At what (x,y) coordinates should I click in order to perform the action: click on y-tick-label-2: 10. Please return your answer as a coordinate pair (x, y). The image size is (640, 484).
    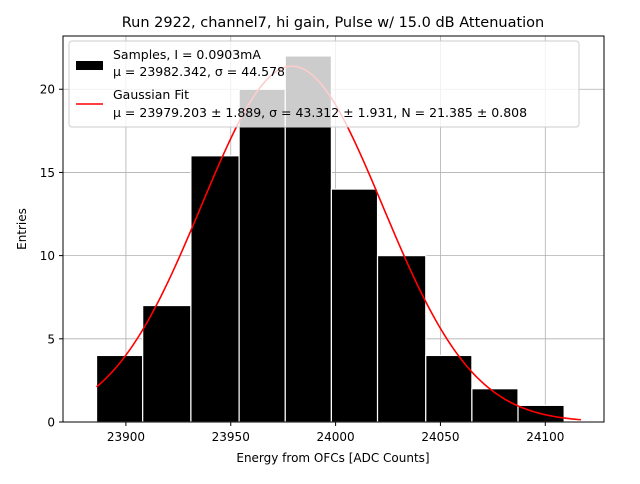
    Looking at the image, I should click on (47, 256).